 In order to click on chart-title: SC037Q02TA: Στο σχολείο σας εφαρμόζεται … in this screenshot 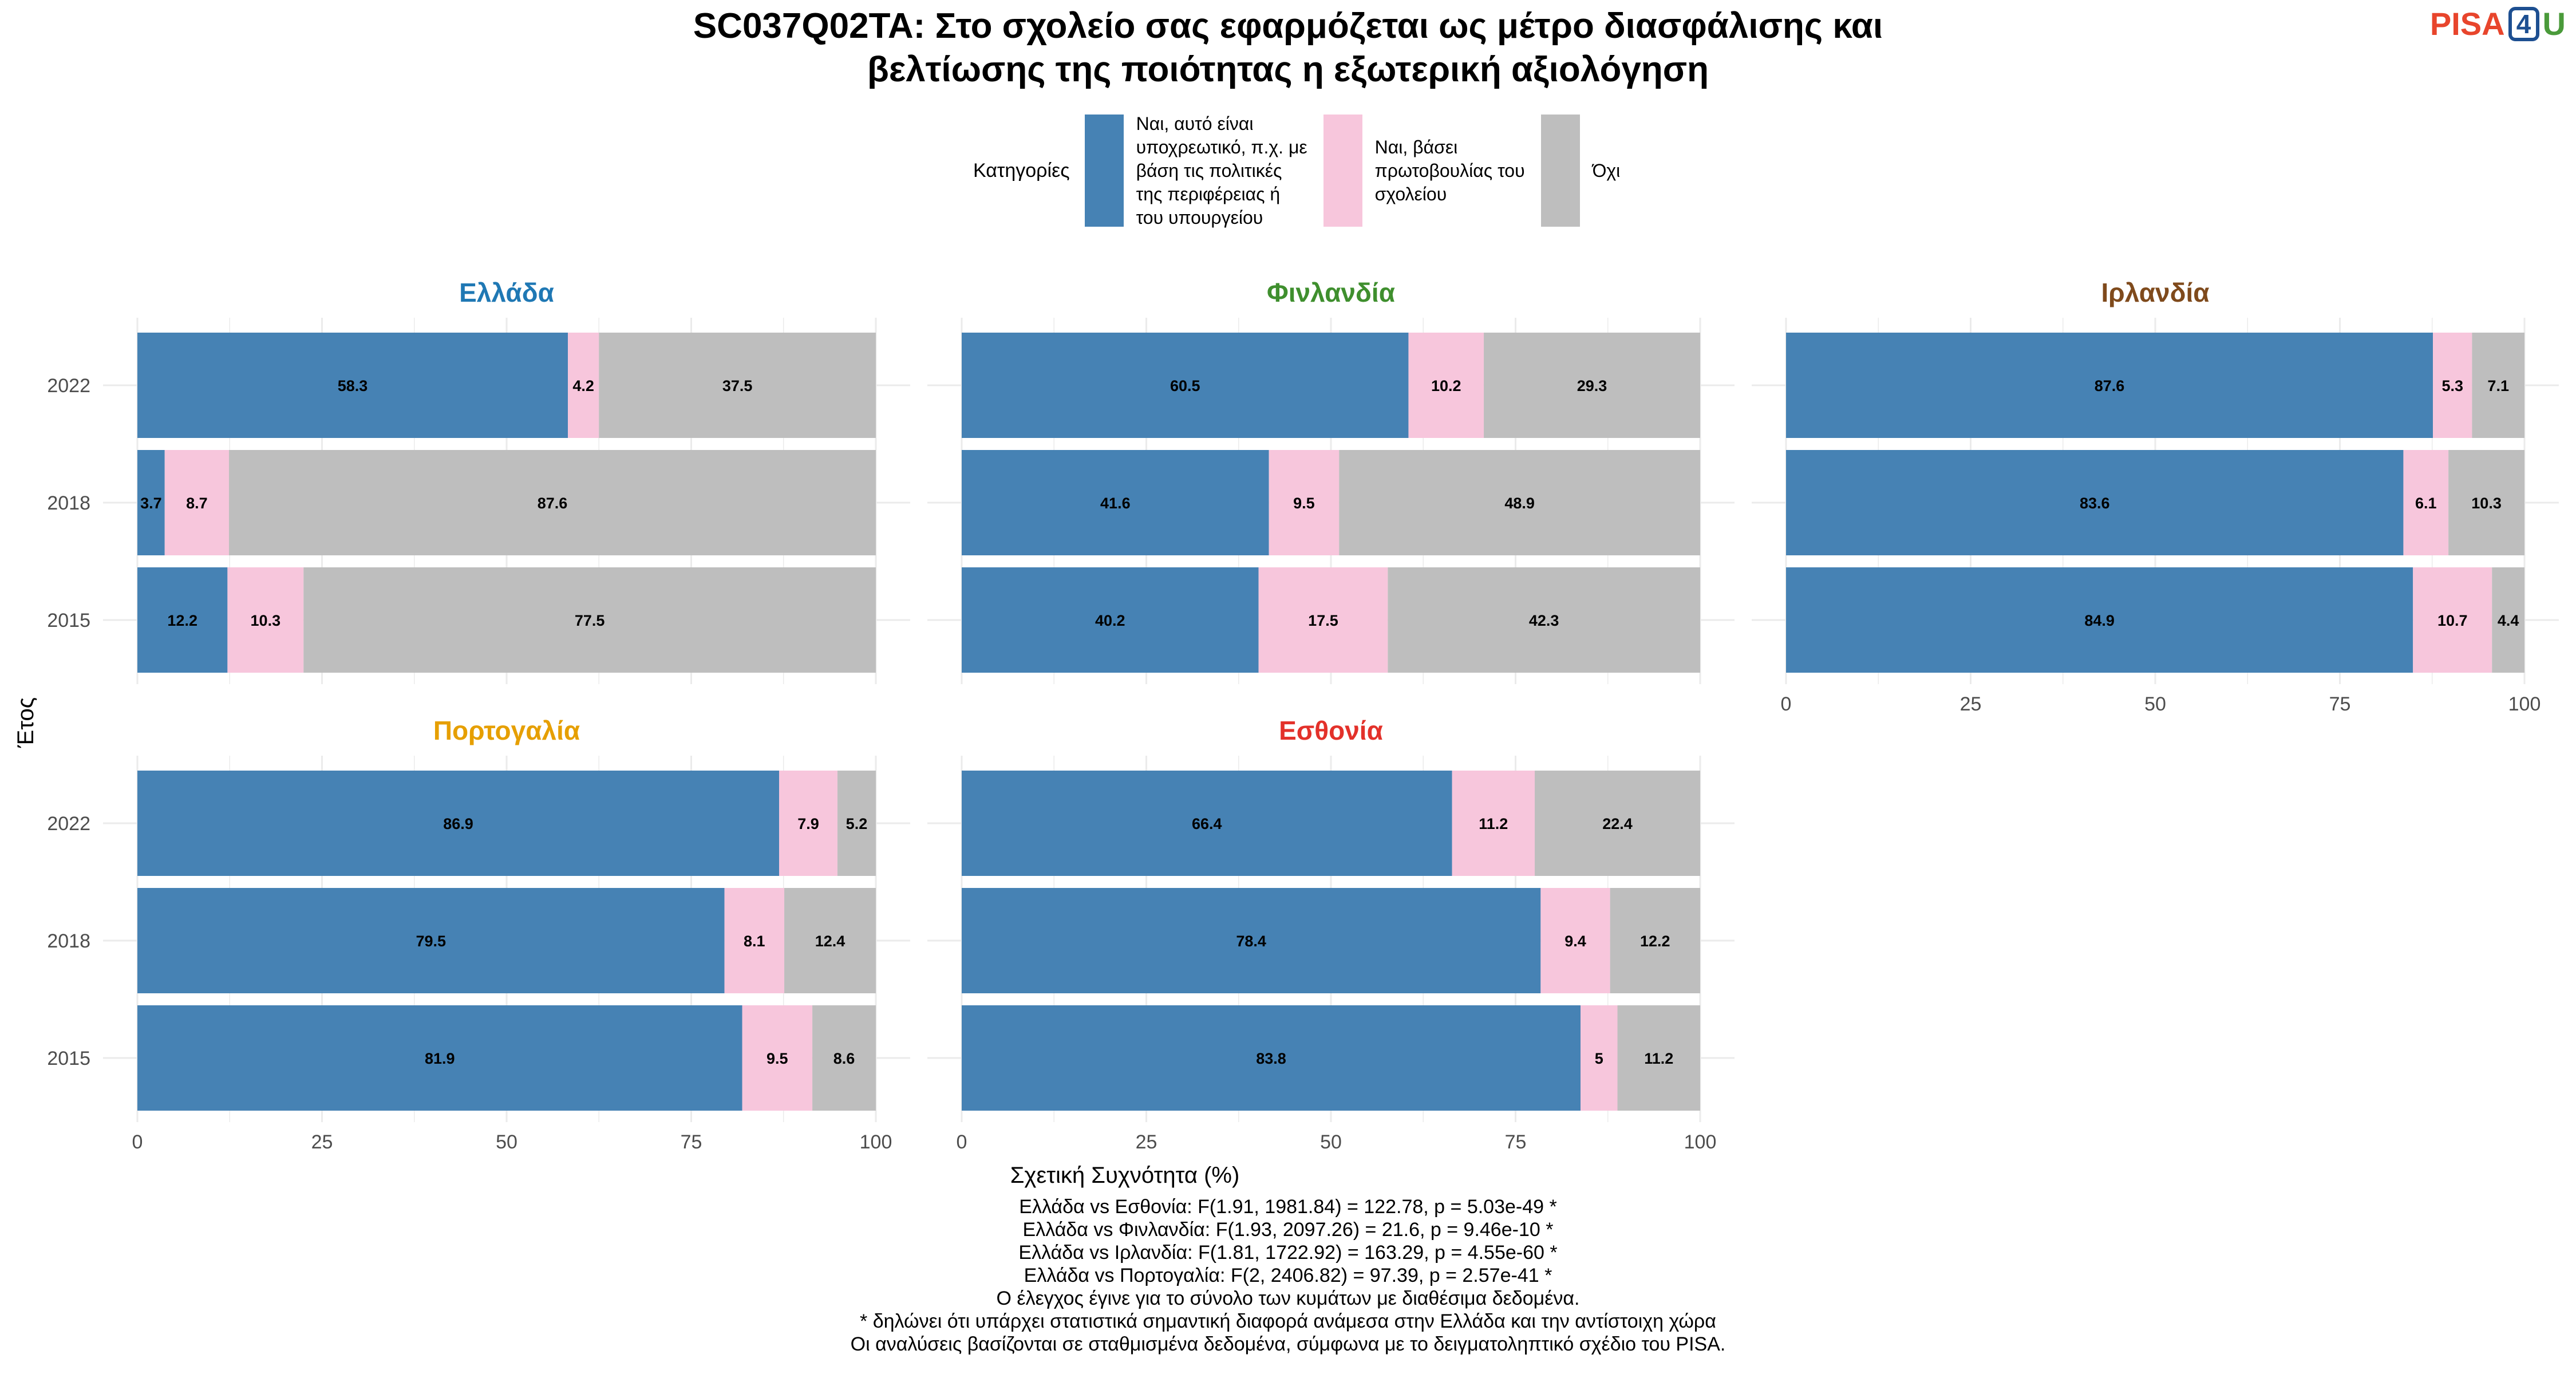, I will do `click(1288, 48)`.